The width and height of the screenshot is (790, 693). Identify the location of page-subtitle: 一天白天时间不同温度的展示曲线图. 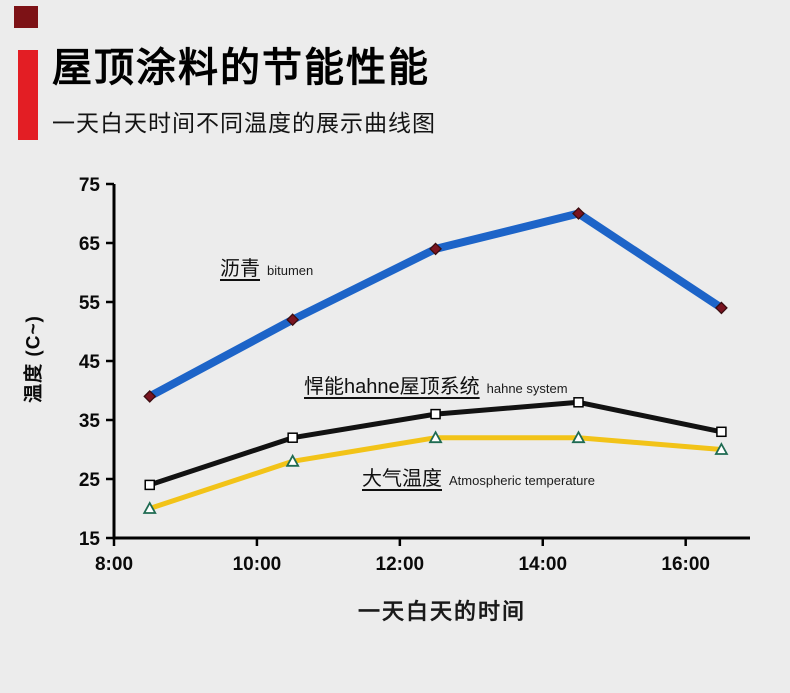
(244, 123).